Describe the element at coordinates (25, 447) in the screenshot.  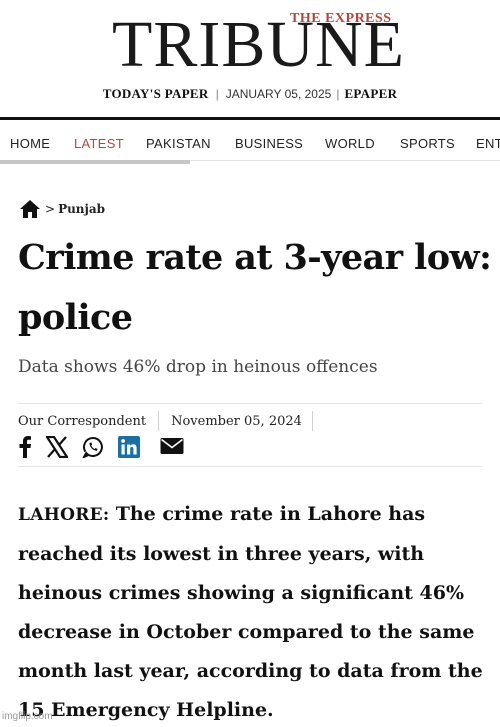
I see `facebook-icon` at that location.